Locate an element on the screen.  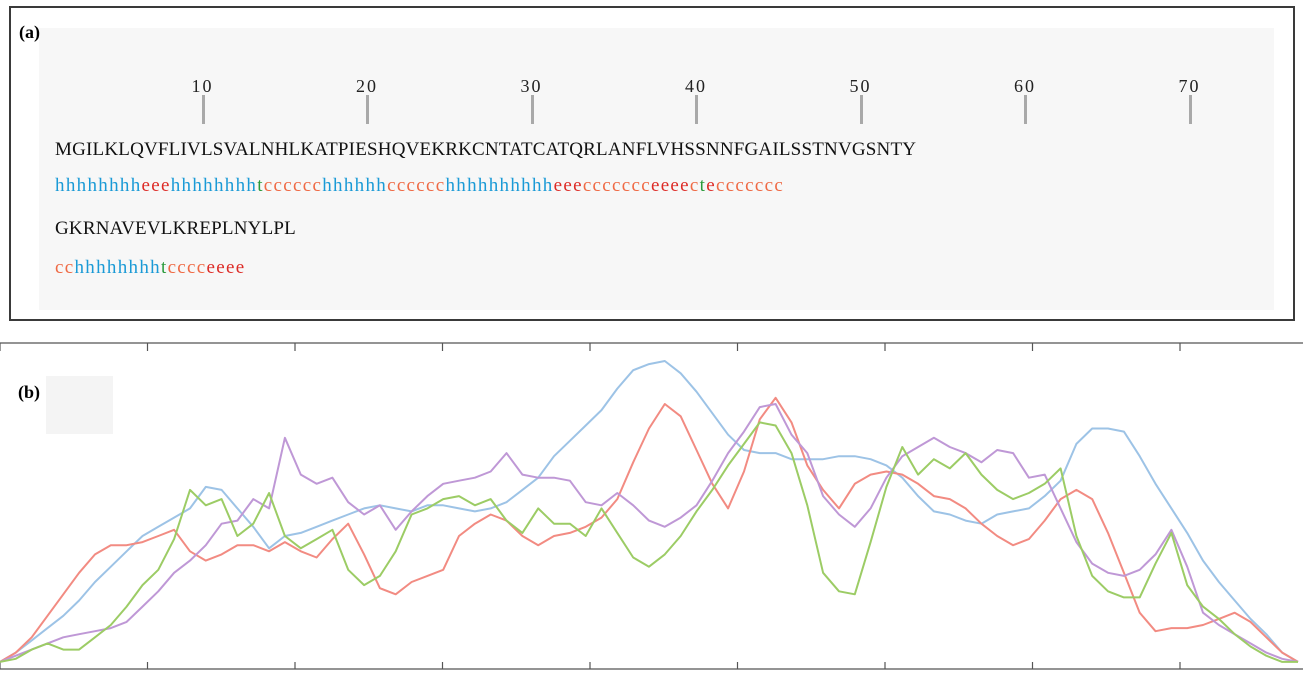
panel-b-label-backdrop is located at coordinates (79, 405).